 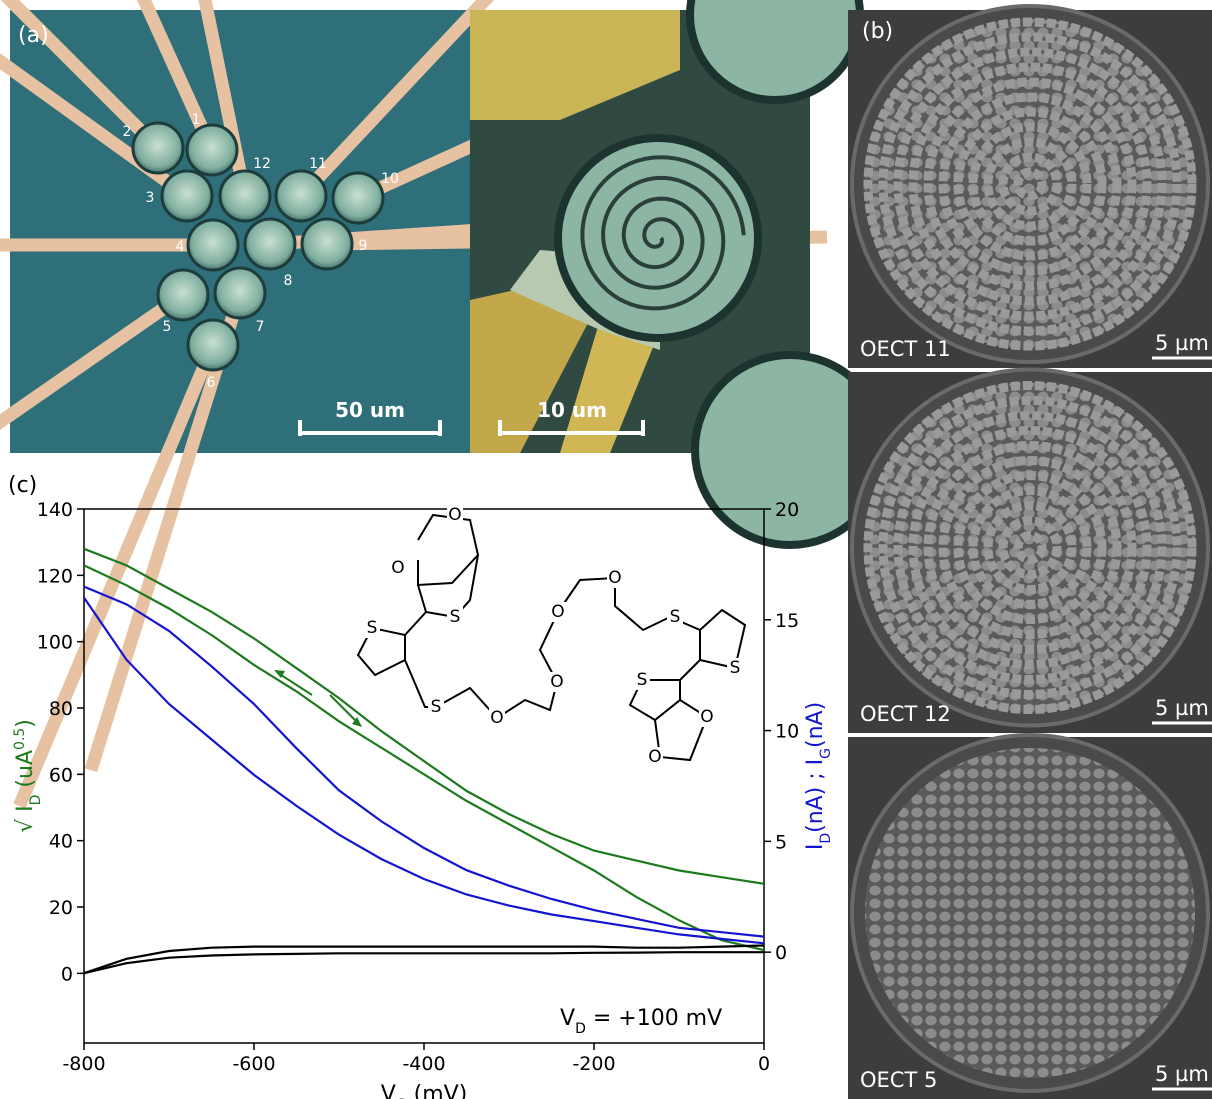 I want to click on device-label: 9, so click(x=363, y=246).